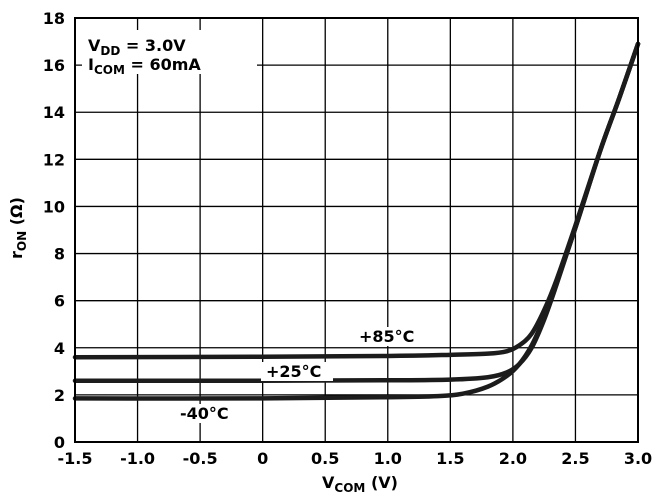  Describe the element at coordinates (388, 458) in the screenshot. I see `x-tick-label: 1.0` at that location.